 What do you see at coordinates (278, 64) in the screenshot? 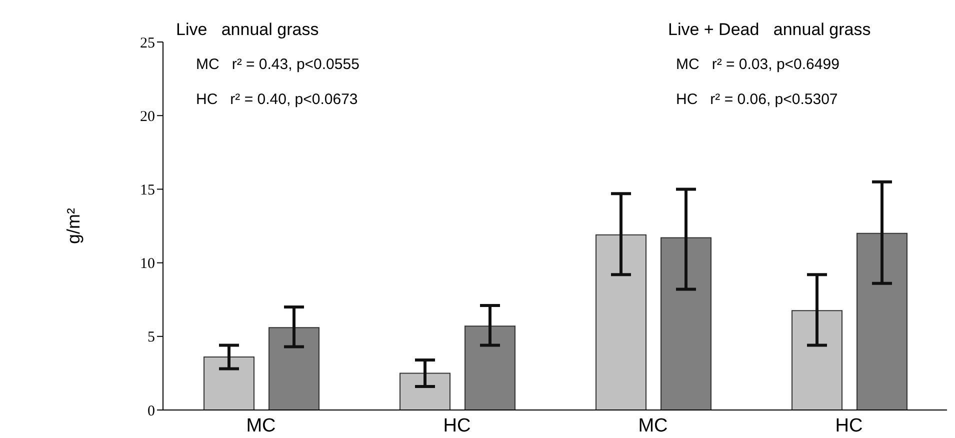
I see `annotation: MC r² = 0.43, p<0.0555` at bounding box center [278, 64].